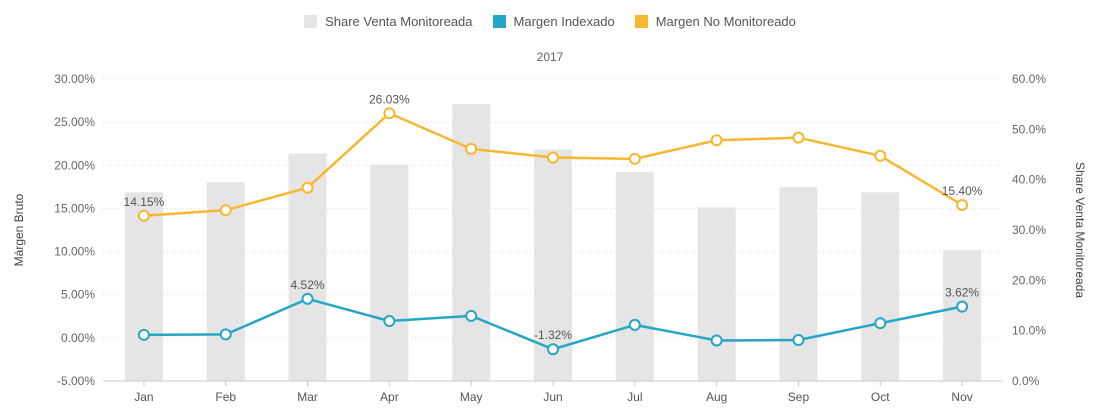 The height and width of the screenshot is (409, 1100). I want to click on x-tick-label: Jul, so click(634, 397).